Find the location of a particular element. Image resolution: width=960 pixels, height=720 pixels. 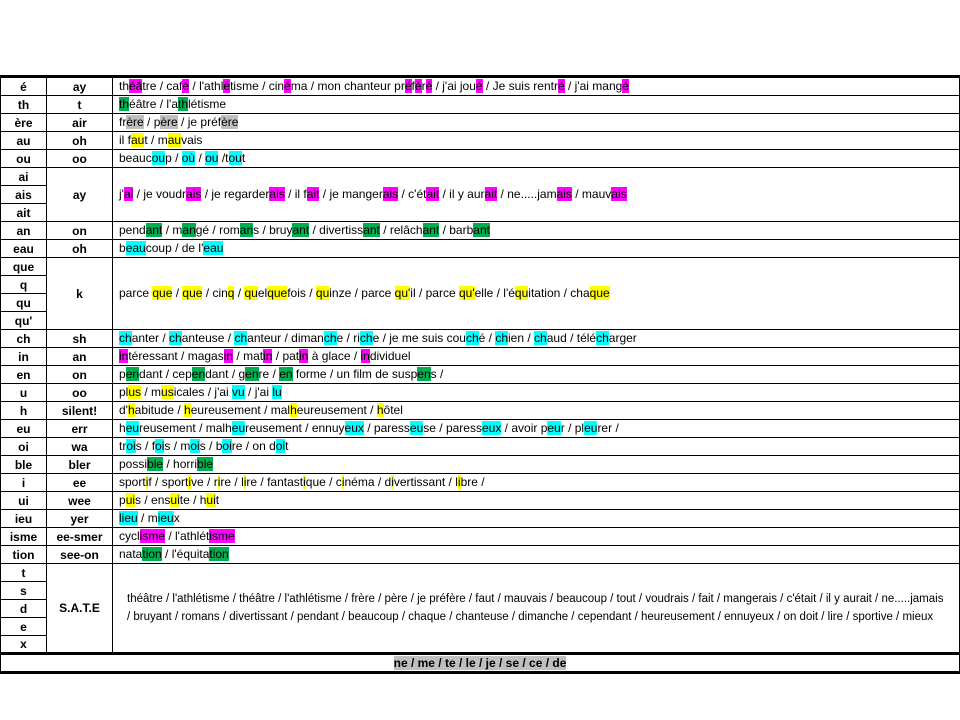

table-row: ère air frère / père / je préfère is located at coordinates (480, 122).